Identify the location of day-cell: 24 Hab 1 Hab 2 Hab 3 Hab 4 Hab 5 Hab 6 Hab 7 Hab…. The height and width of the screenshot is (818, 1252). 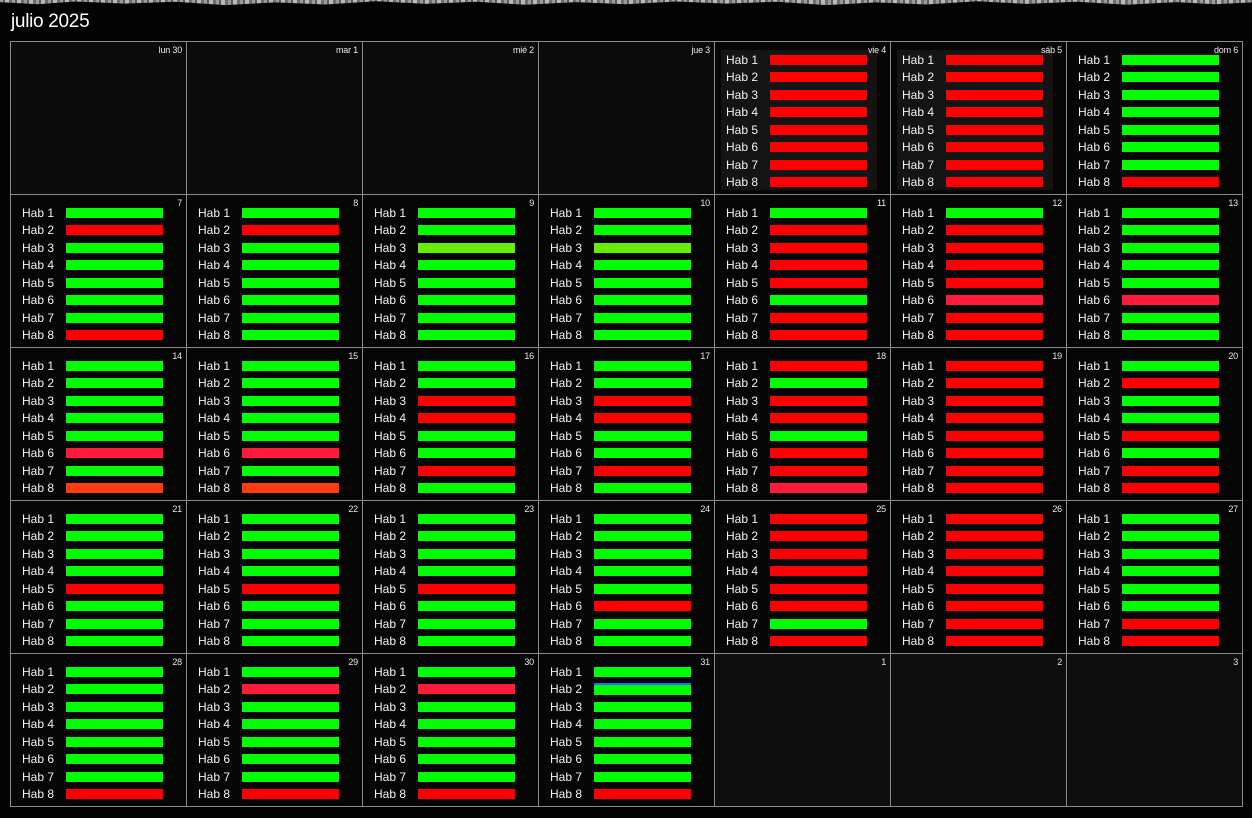
(627, 577).